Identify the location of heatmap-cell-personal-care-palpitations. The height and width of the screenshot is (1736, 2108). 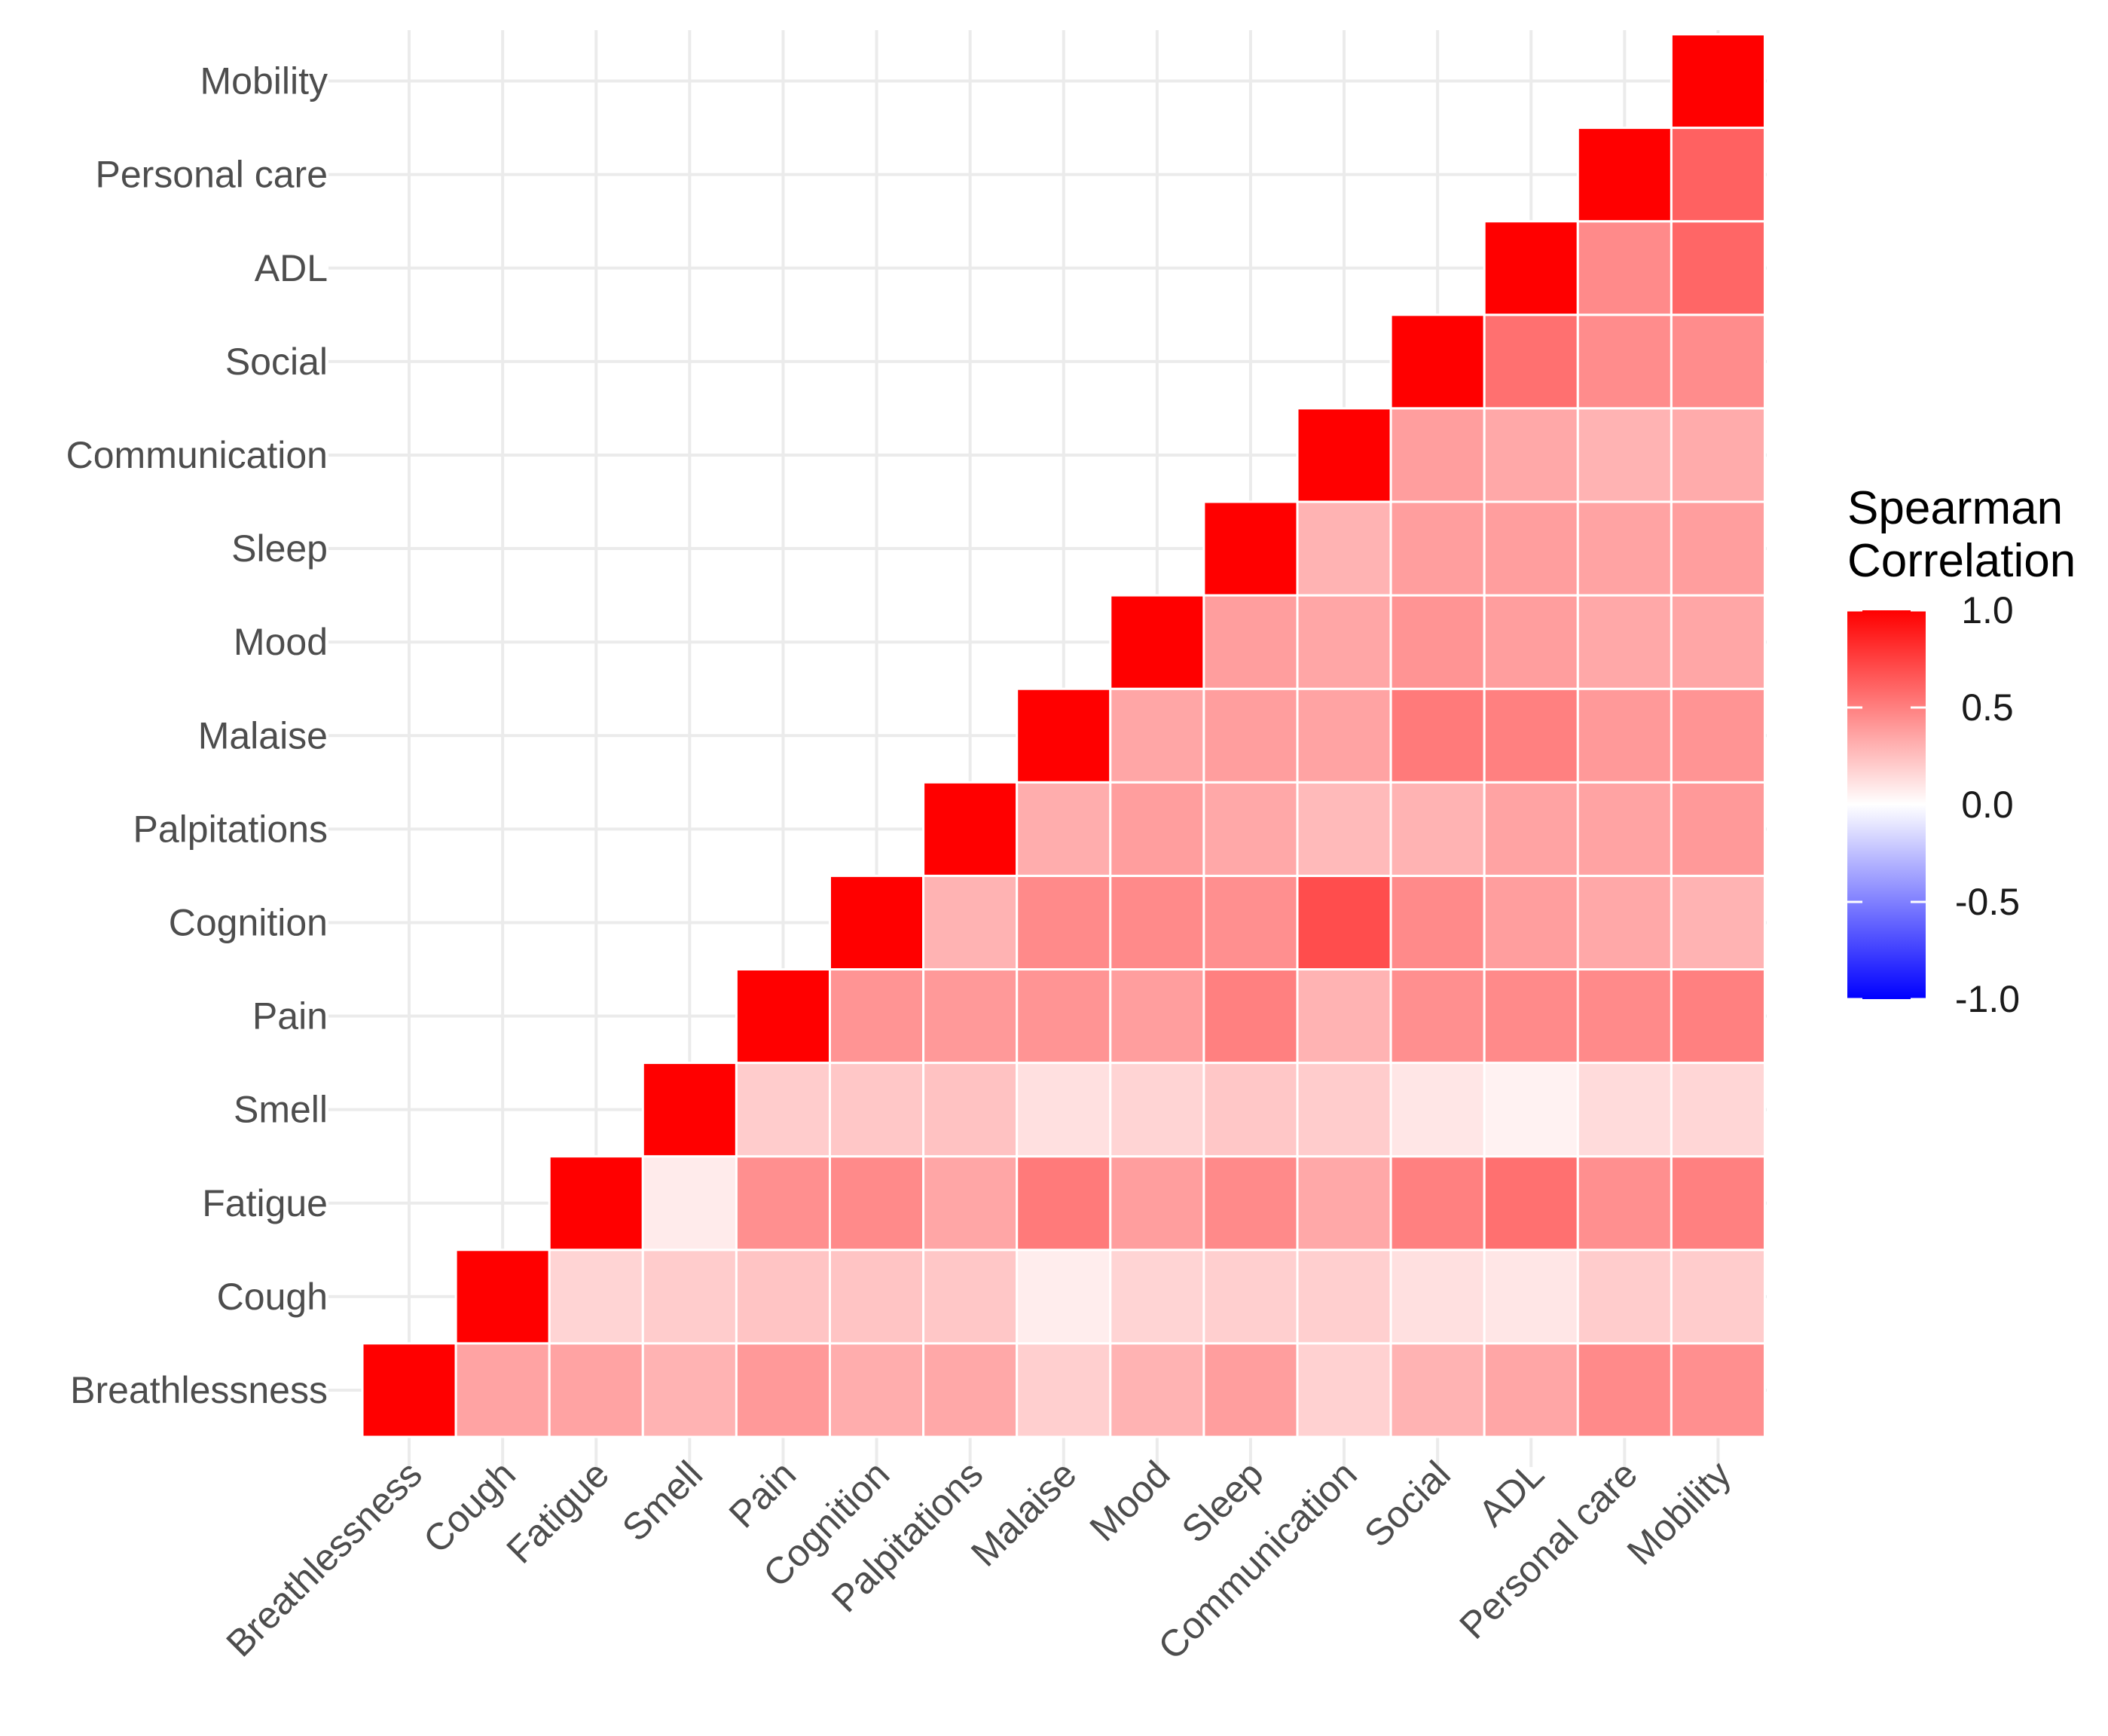
(1624, 829).